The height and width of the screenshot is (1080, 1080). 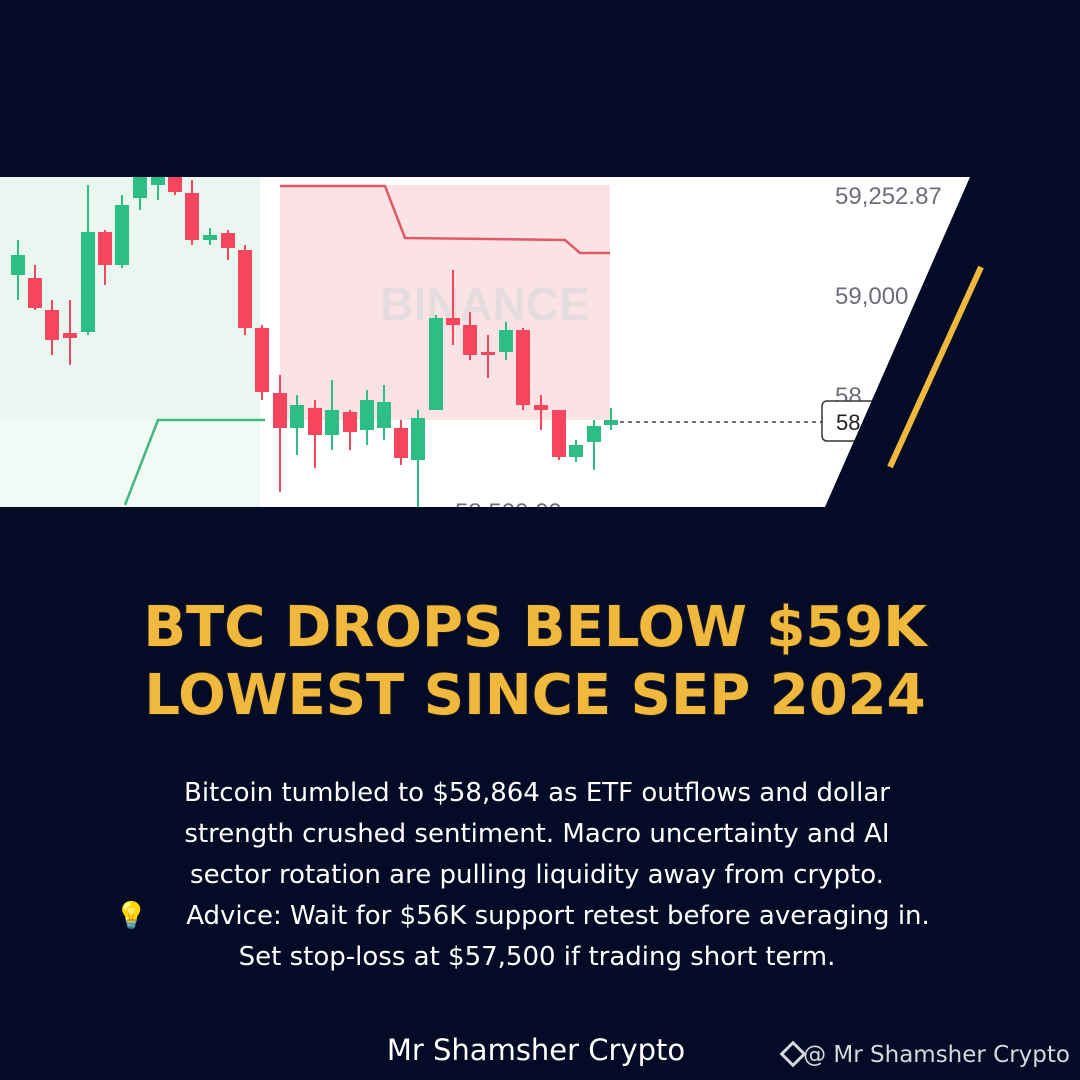 What do you see at coordinates (485, 304) in the screenshot?
I see `watermark: BINANCE` at bounding box center [485, 304].